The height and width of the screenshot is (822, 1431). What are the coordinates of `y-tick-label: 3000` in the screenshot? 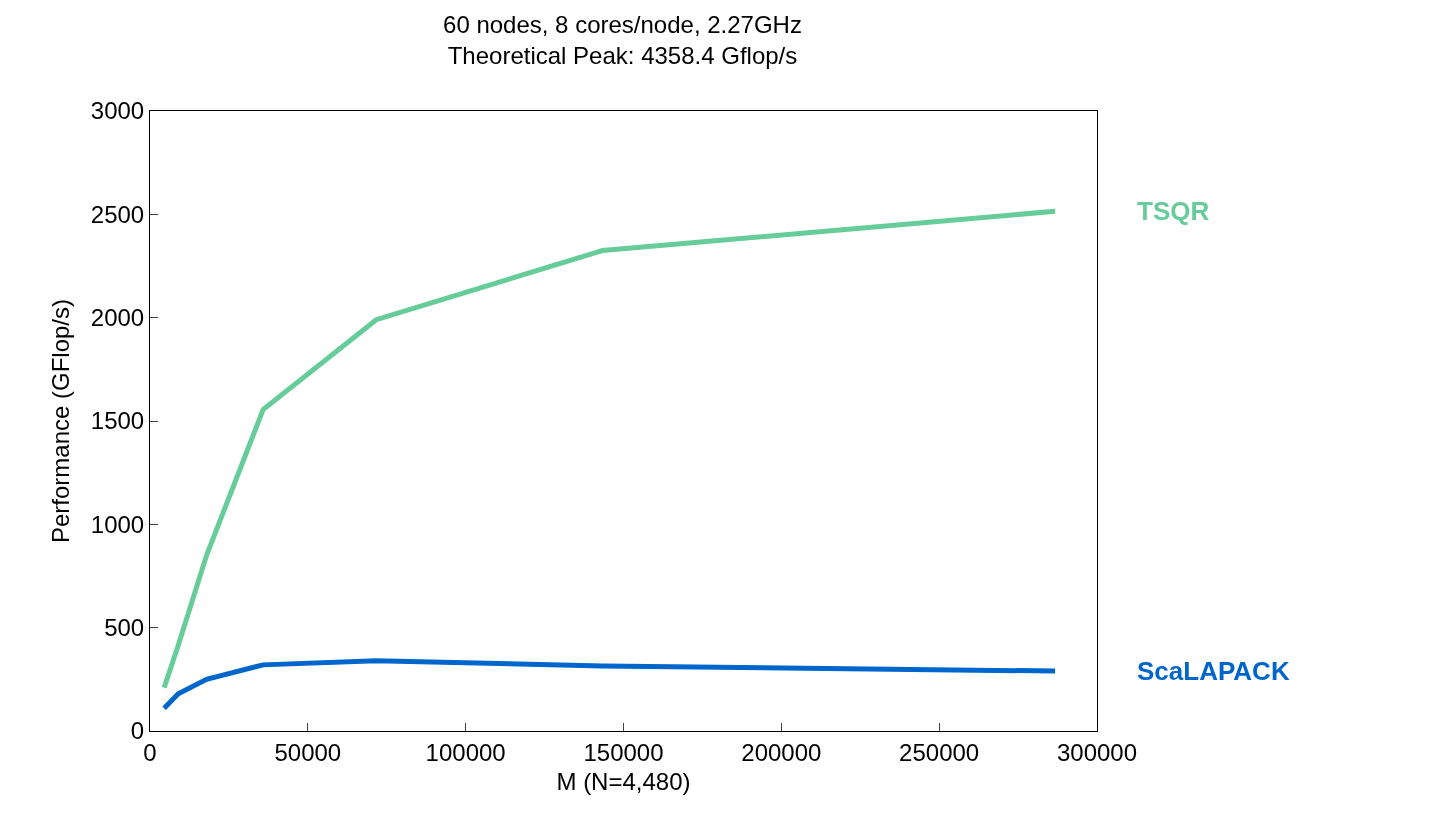 It's located at (117, 111).